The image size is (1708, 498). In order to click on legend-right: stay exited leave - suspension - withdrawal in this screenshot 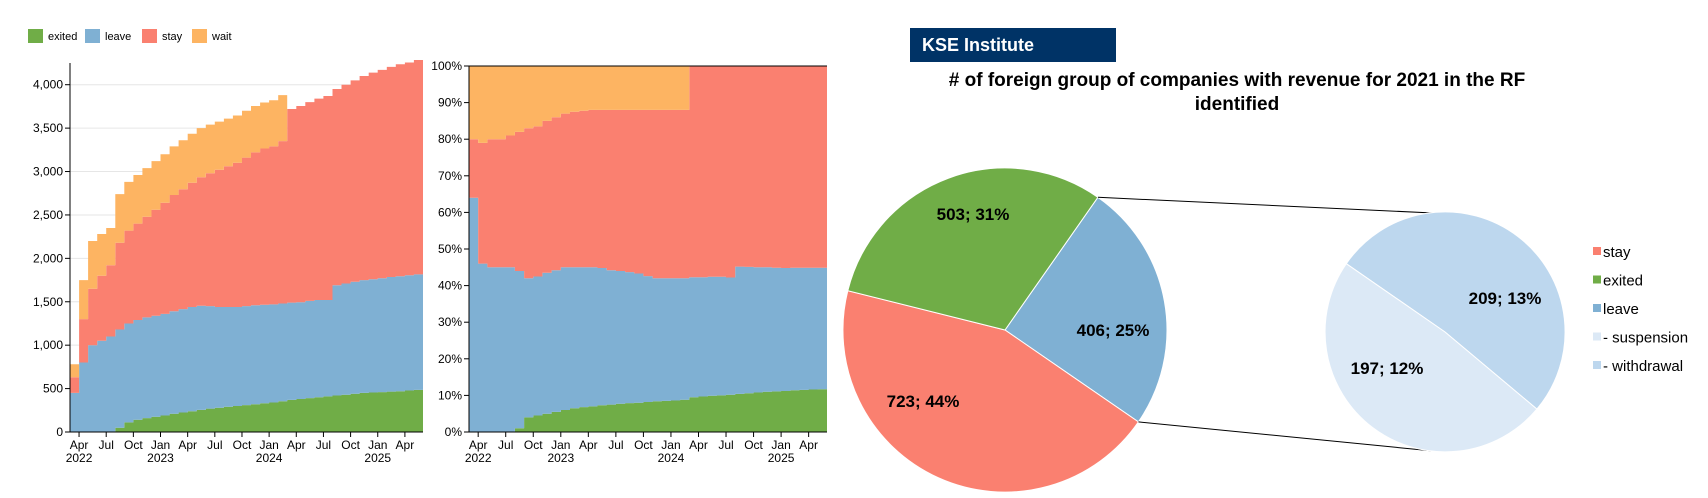, I will do `click(1640, 309)`.